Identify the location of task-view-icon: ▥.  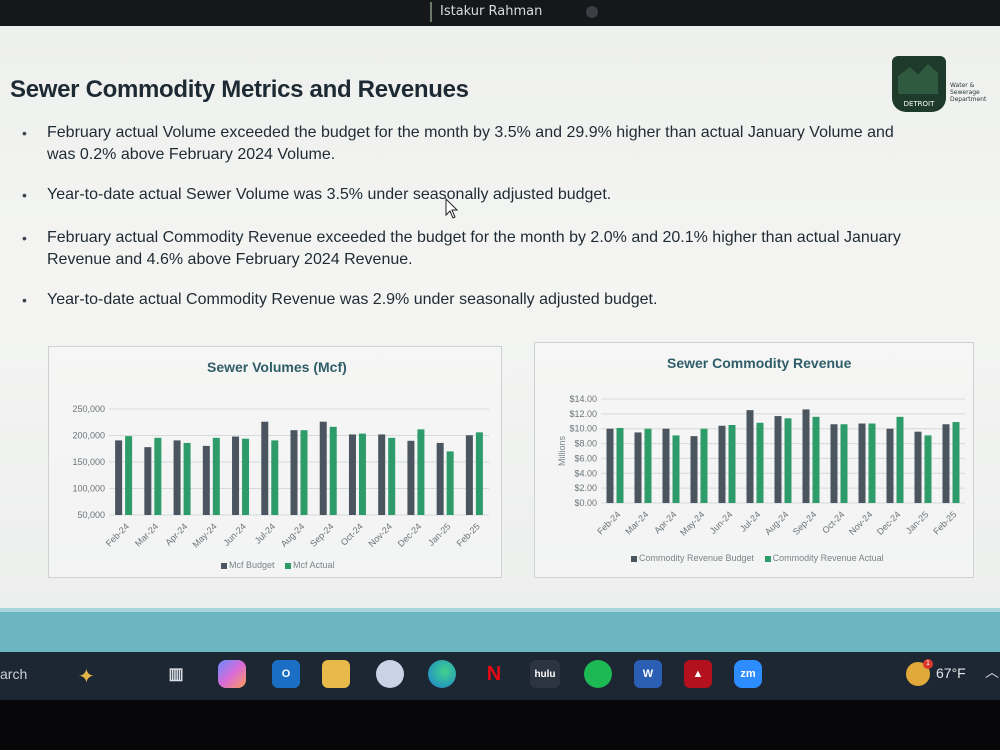
(176, 674).